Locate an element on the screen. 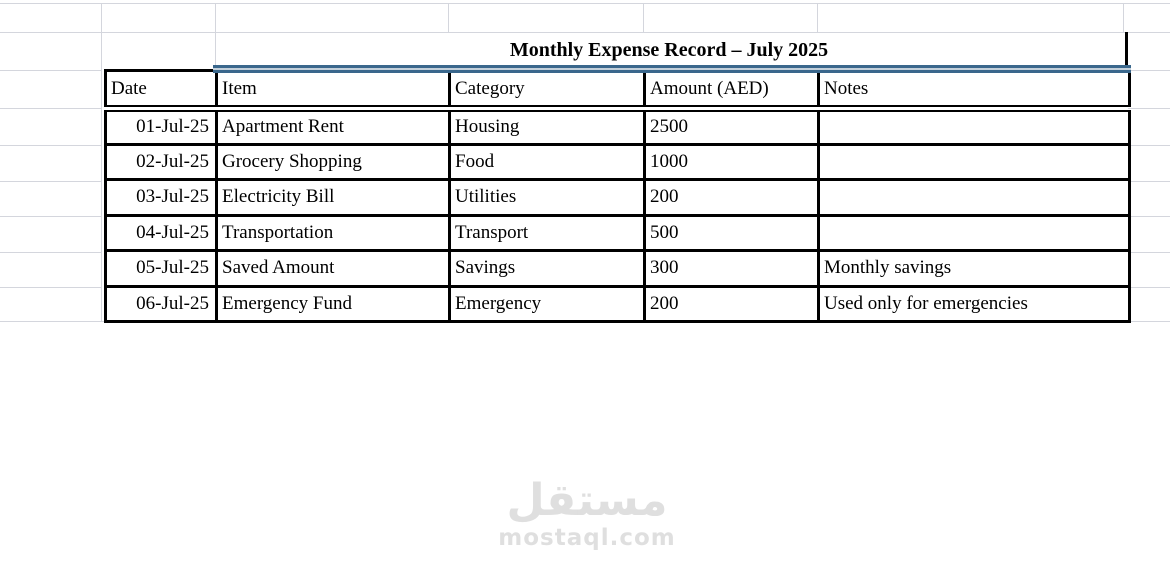 The width and height of the screenshot is (1170, 561). cell-amount: 500 is located at coordinates (731, 232).